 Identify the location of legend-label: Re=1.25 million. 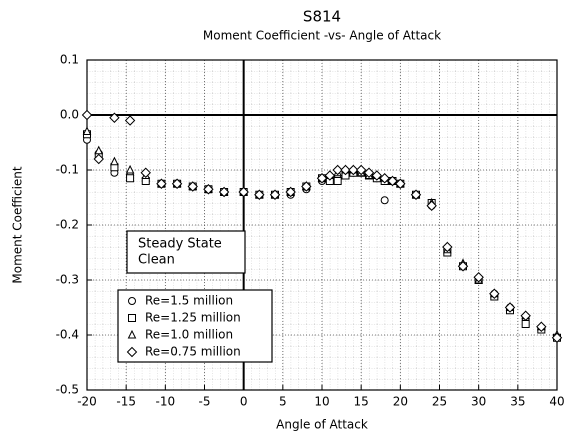
(193, 318).